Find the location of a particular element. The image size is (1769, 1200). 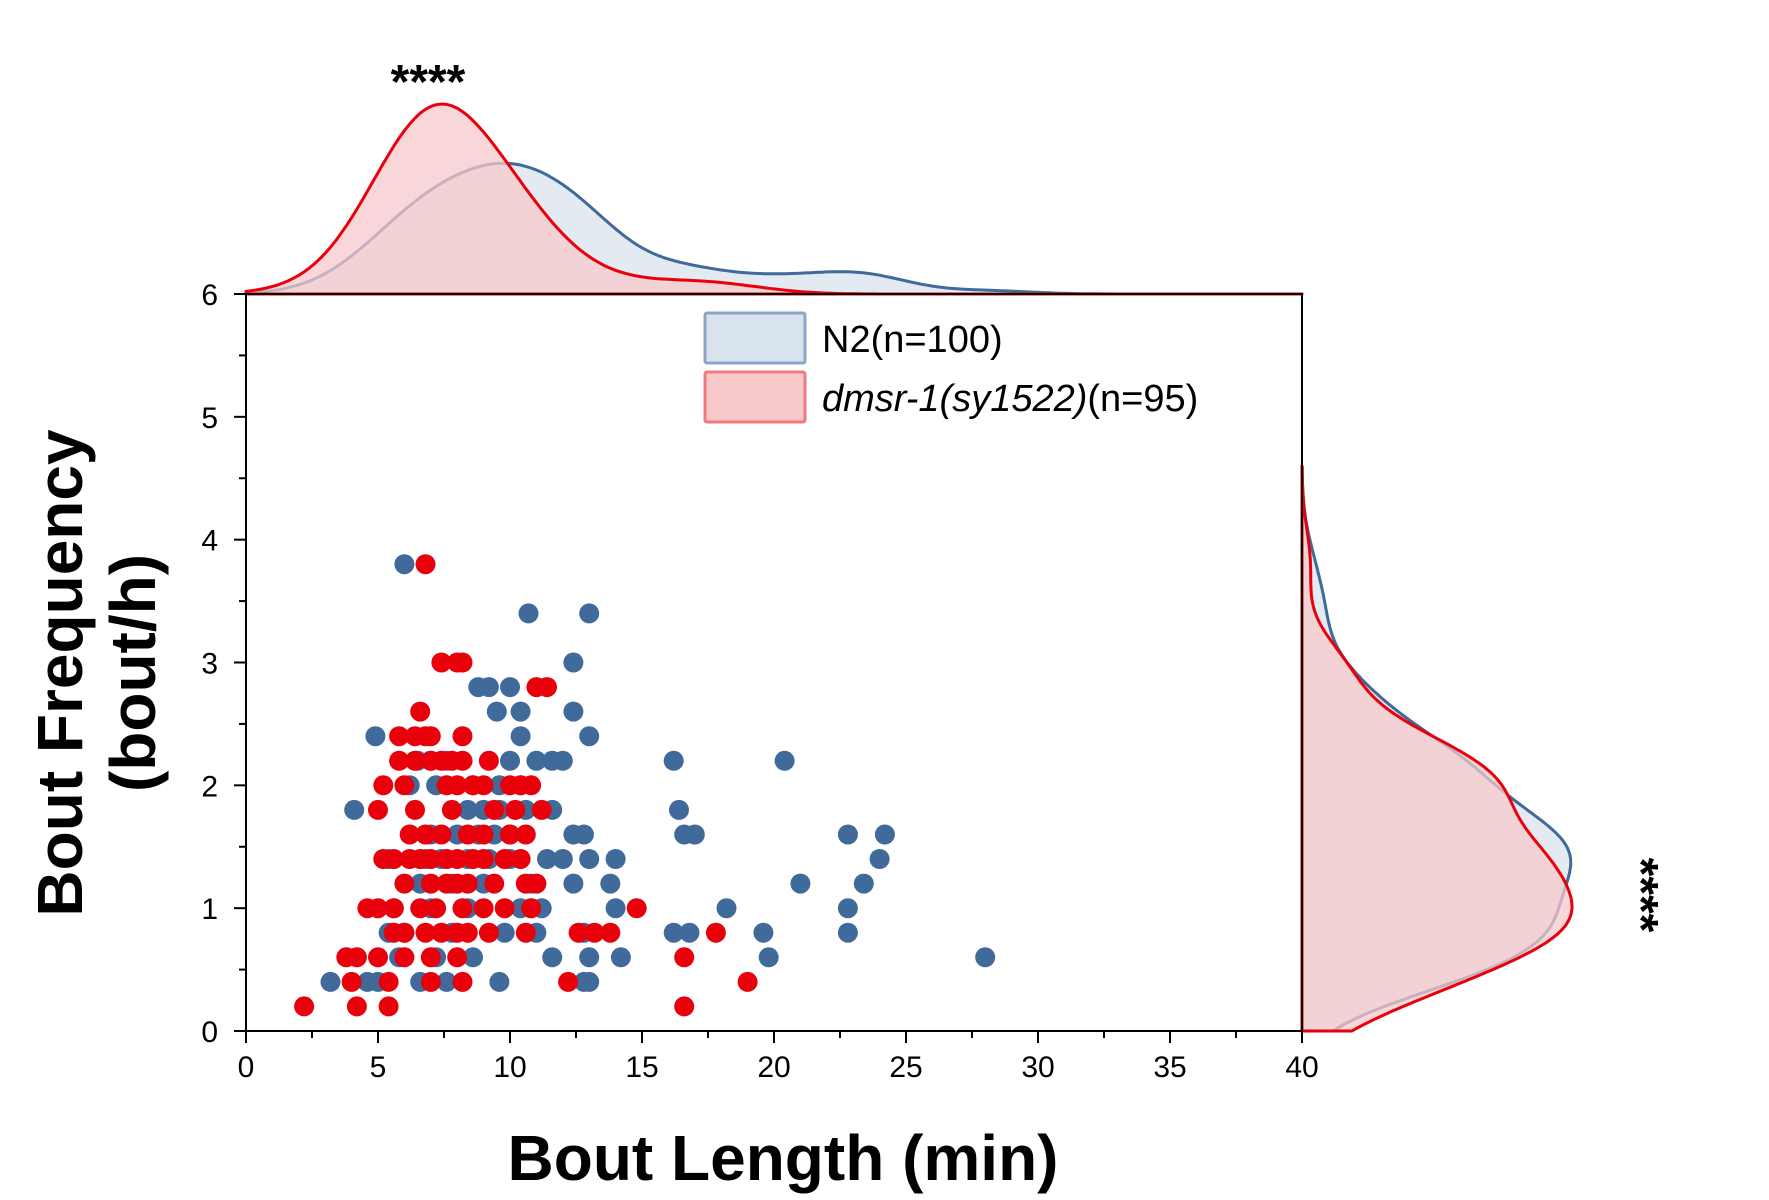

x-tick-label-10: 10 is located at coordinates (509, 1067).